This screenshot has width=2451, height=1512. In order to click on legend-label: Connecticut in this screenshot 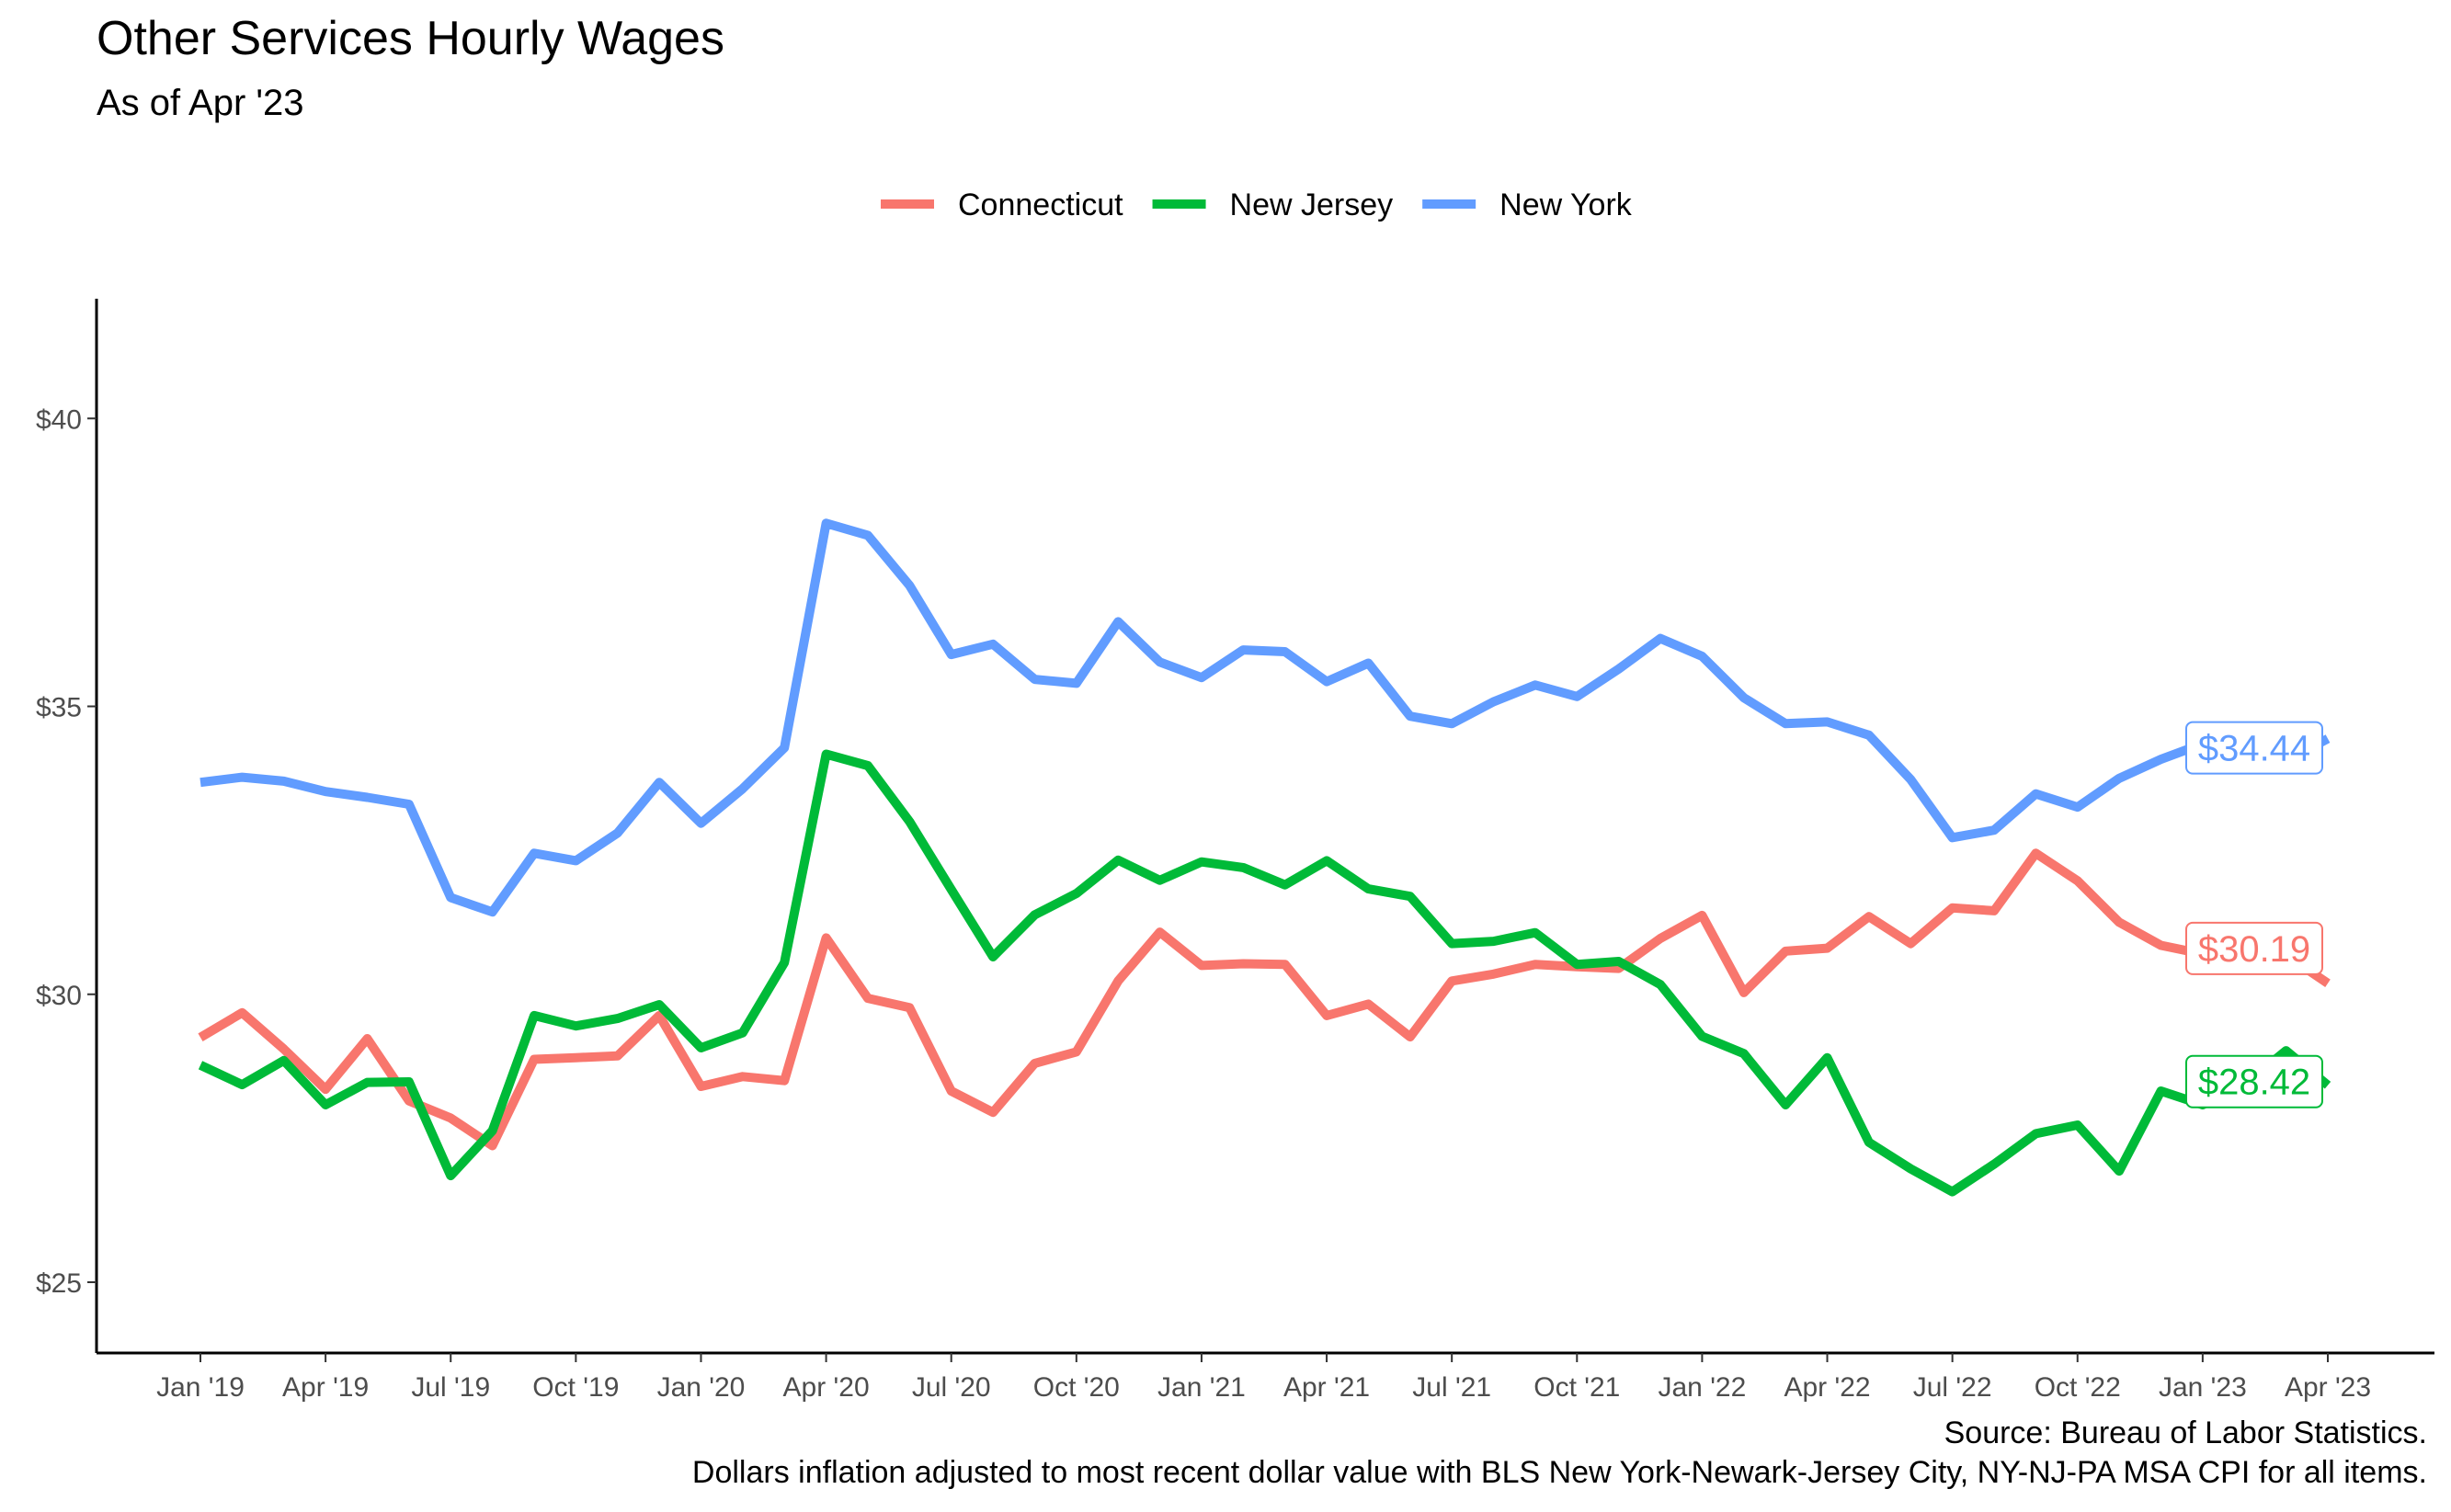, I will do `click(1040, 205)`.